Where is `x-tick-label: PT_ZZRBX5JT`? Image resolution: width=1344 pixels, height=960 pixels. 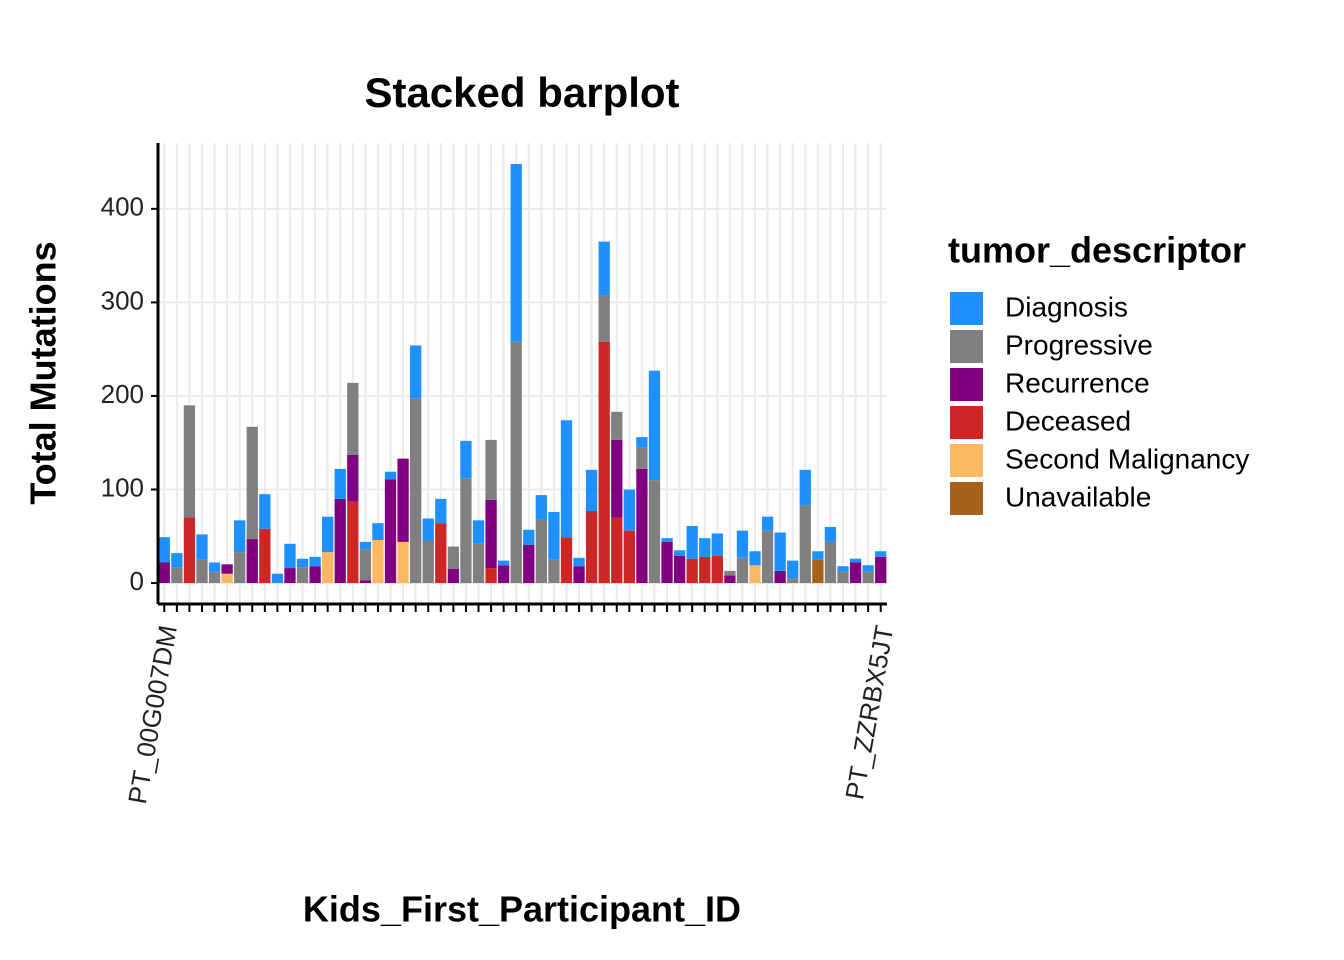
x-tick-label: PT_ZZRBX5JT is located at coordinates (869, 712).